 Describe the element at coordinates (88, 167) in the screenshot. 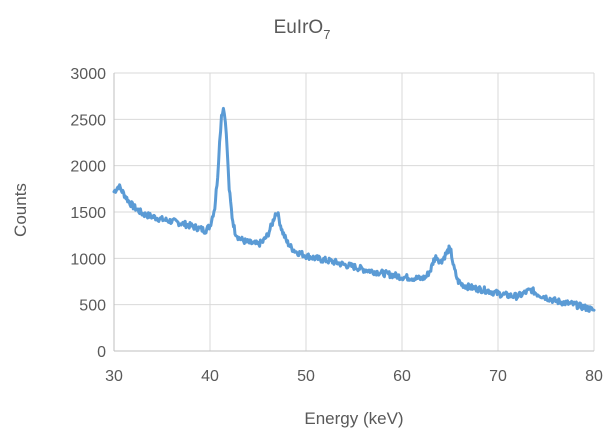

I see `y-tick-label: 2000` at that location.